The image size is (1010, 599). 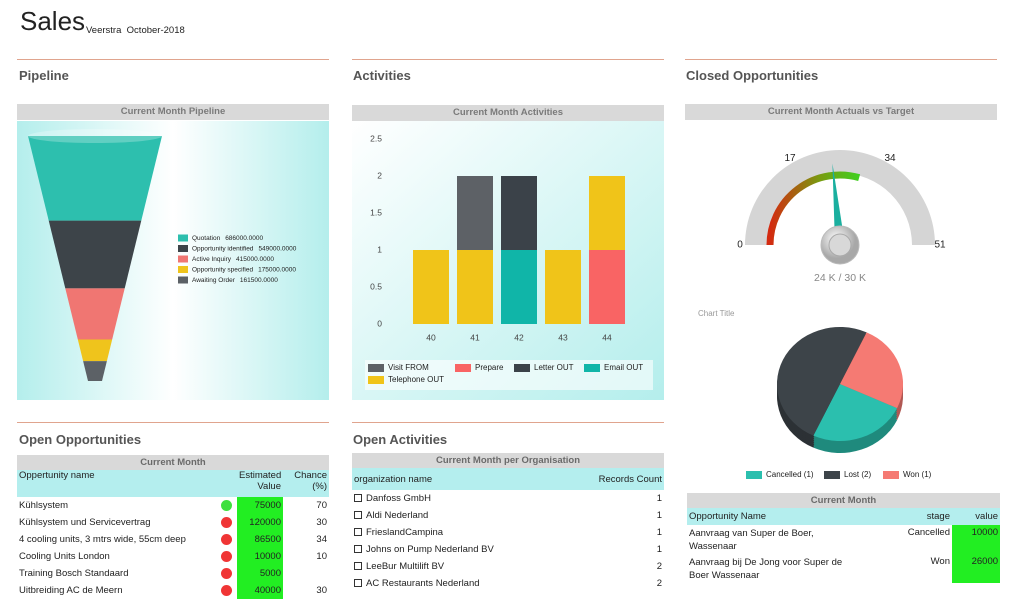 I want to click on legend-value: 415000.0000, so click(x=255, y=259).